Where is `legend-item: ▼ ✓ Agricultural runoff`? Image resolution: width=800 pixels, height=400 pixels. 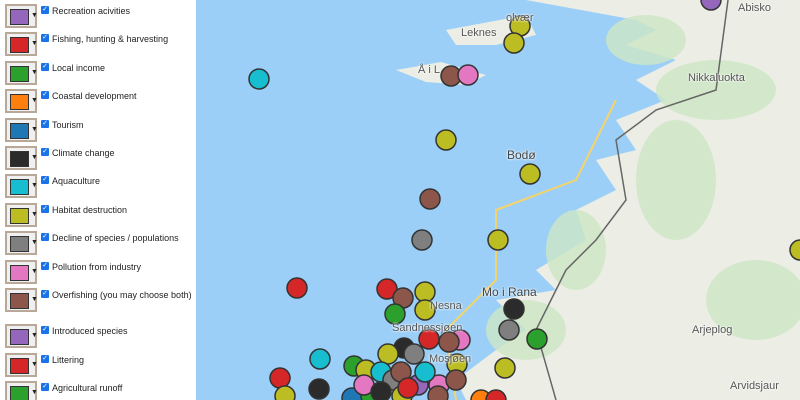 legend-item: ▼ ✓ Agricultural runoff is located at coordinates (98, 390).